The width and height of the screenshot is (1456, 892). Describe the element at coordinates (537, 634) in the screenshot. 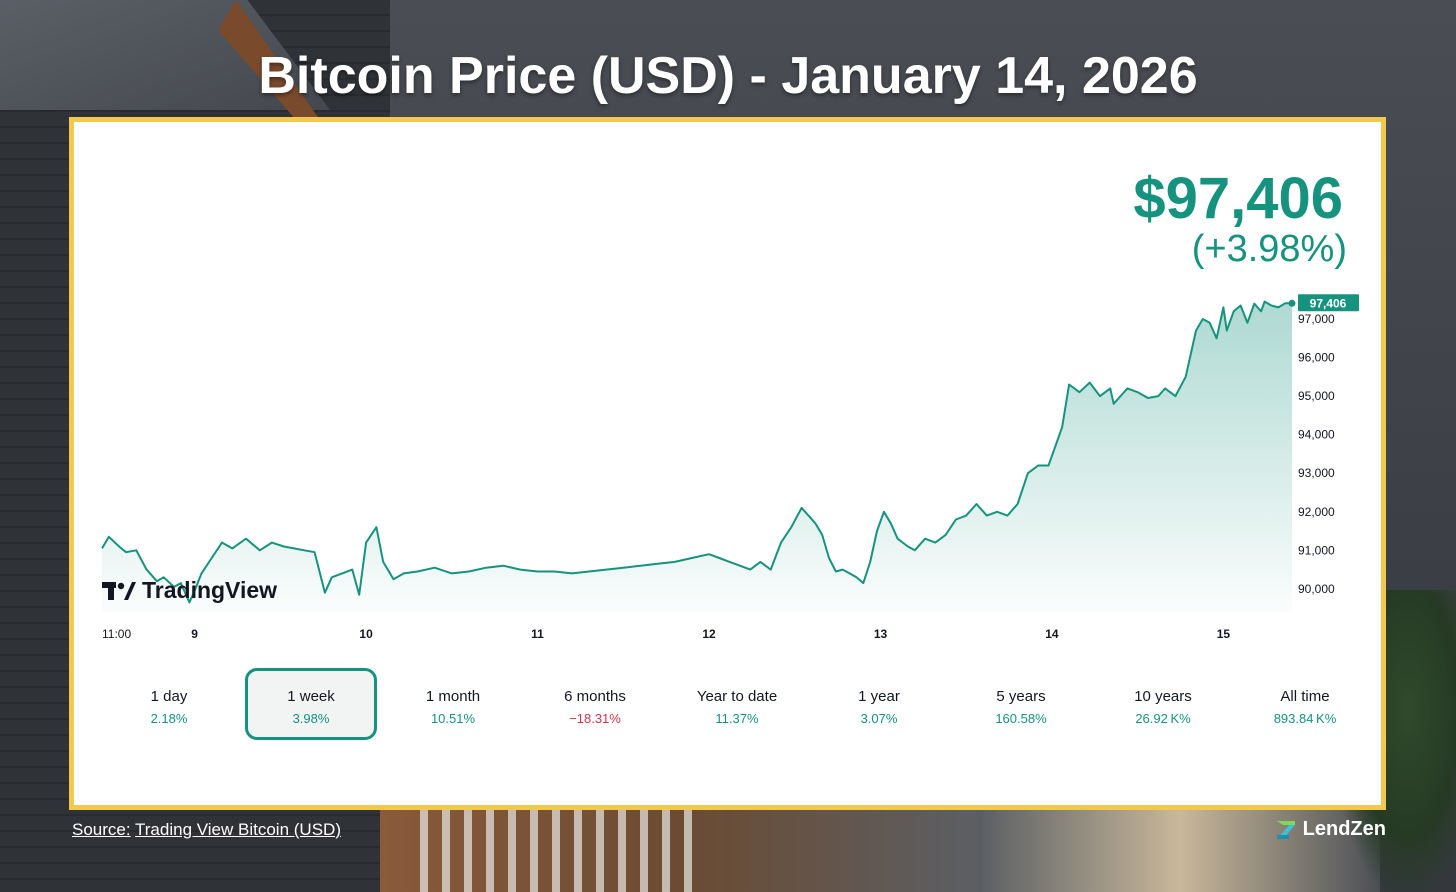

I see `x-tick-label: 11` at that location.